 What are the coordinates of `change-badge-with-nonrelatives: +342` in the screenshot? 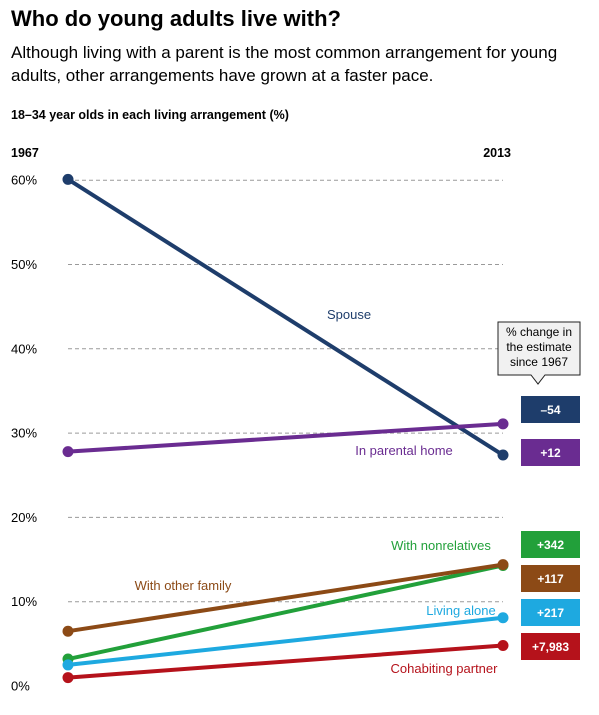 It's located at (550, 544).